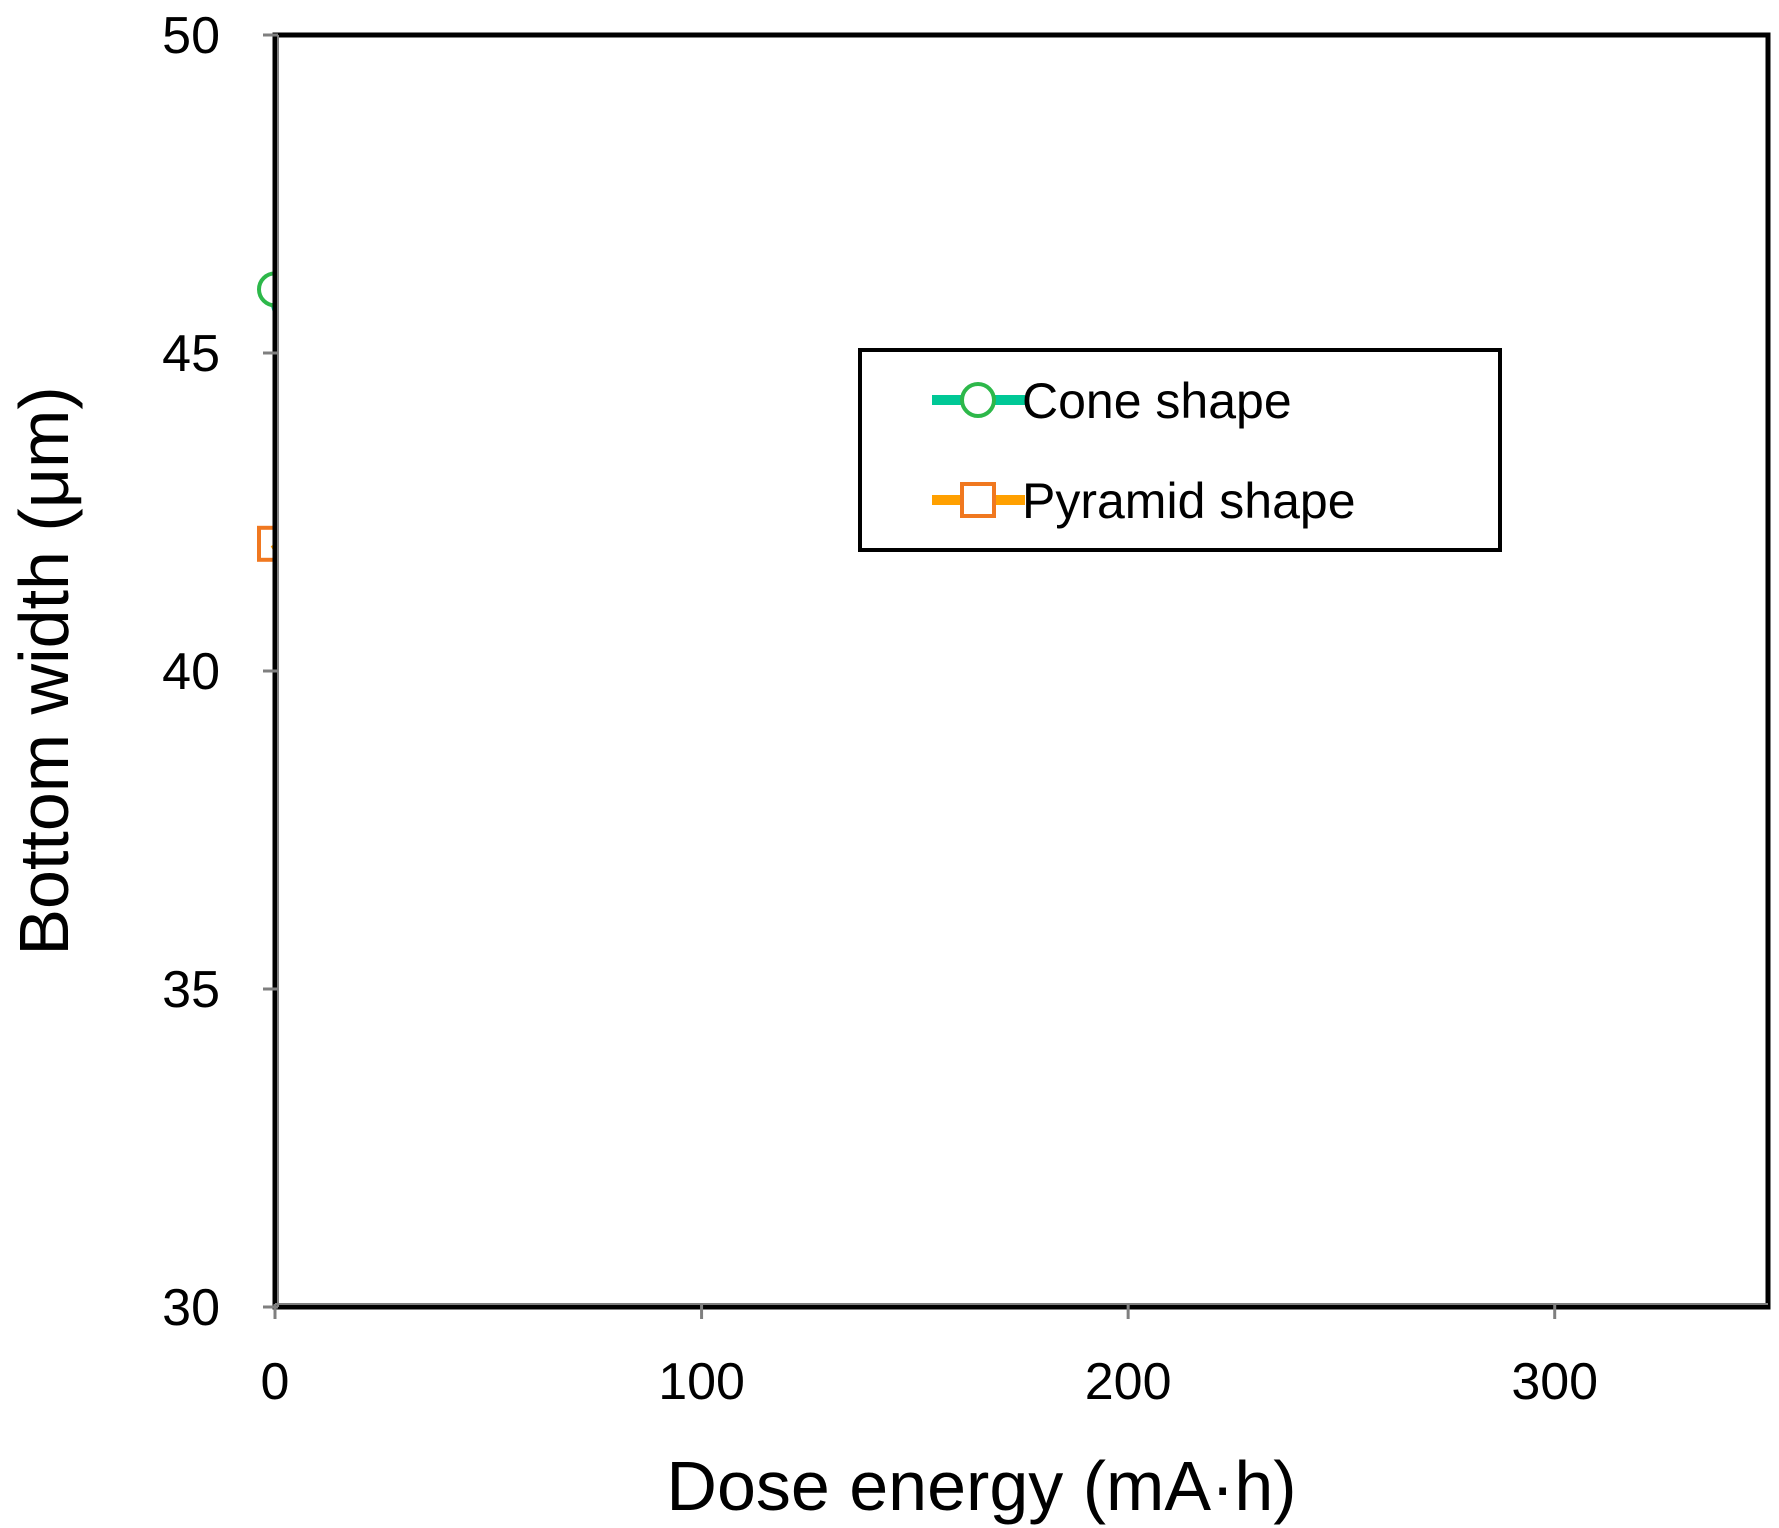 The height and width of the screenshot is (1528, 1779). I want to click on x-tick-label: 100, so click(701, 1382).